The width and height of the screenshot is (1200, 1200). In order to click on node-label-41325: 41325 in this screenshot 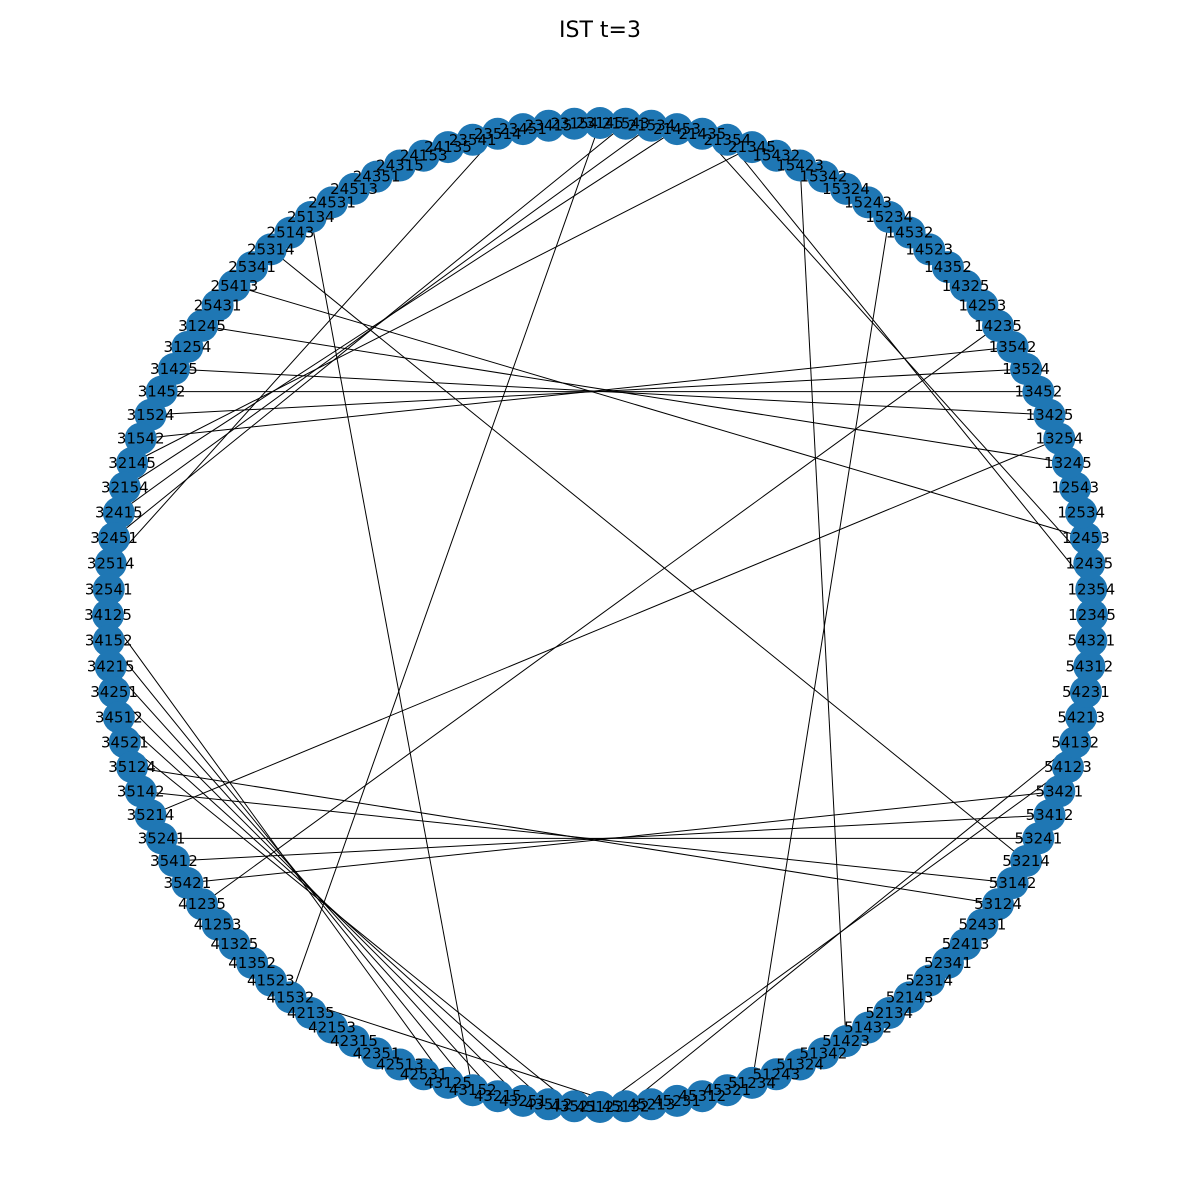, I will do `click(235, 944)`.